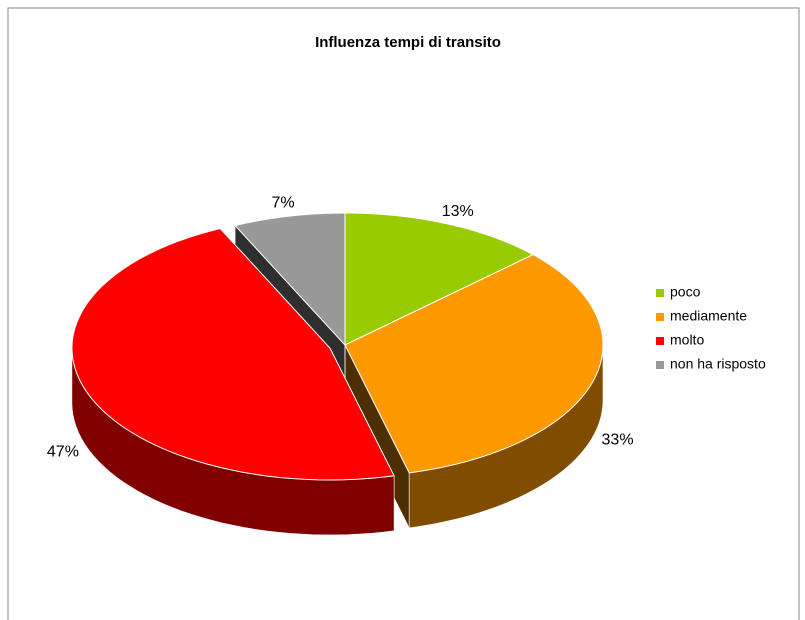 The height and width of the screenshot is (620, 805). Describe the element at coordinates (708, 316) in the screenshot. I see `legend-label: mediamente` at that location.